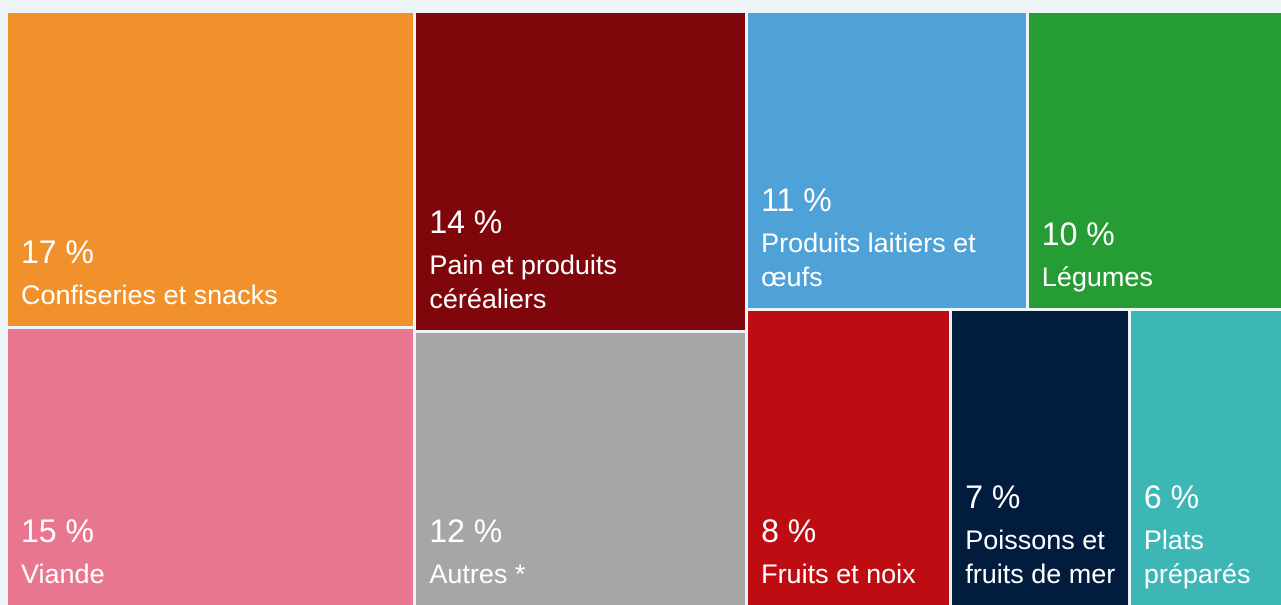 Image resolution: width=1281 pixels, height=605 pixels. I want to click on treemap-cell: 11 % Produits laitiers et œufs, so click(887, 160).